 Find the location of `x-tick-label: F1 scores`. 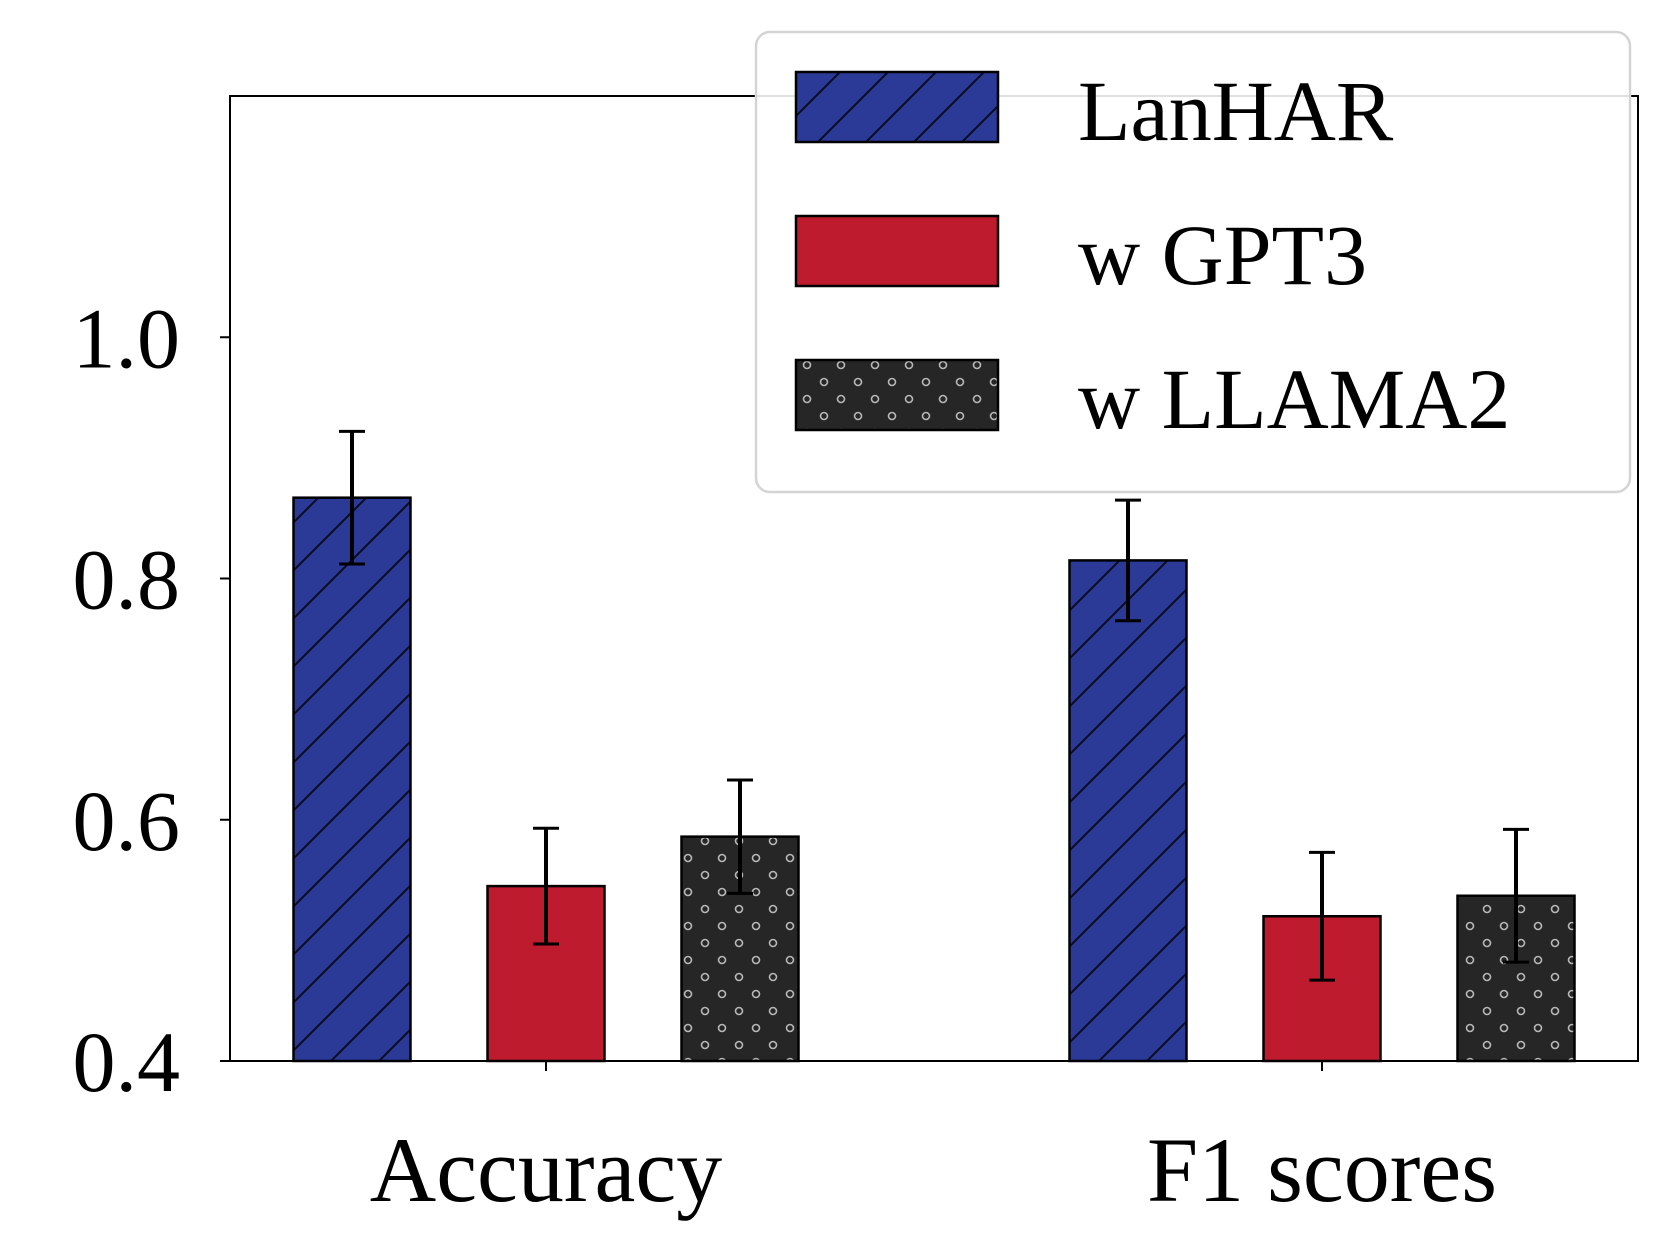

x-tick-label: F1 scores is located at coordinates (1322, 1170).